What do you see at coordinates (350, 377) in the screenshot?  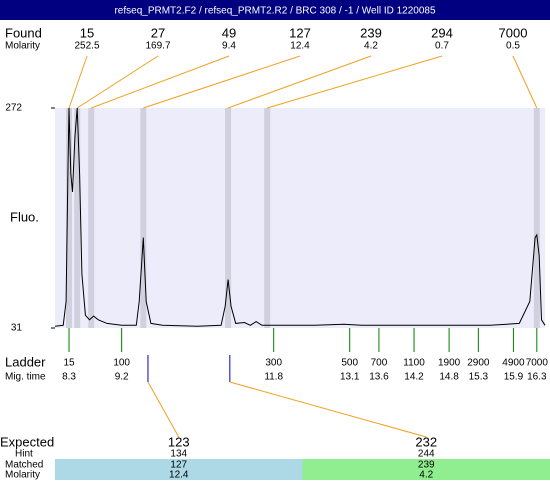 I see `ladder-time: 13.1` at bounding box center [350, 377].